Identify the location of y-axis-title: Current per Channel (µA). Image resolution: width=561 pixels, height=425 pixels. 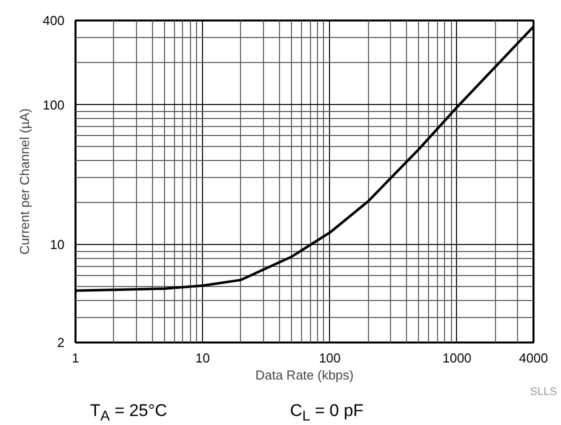
(24, 181).